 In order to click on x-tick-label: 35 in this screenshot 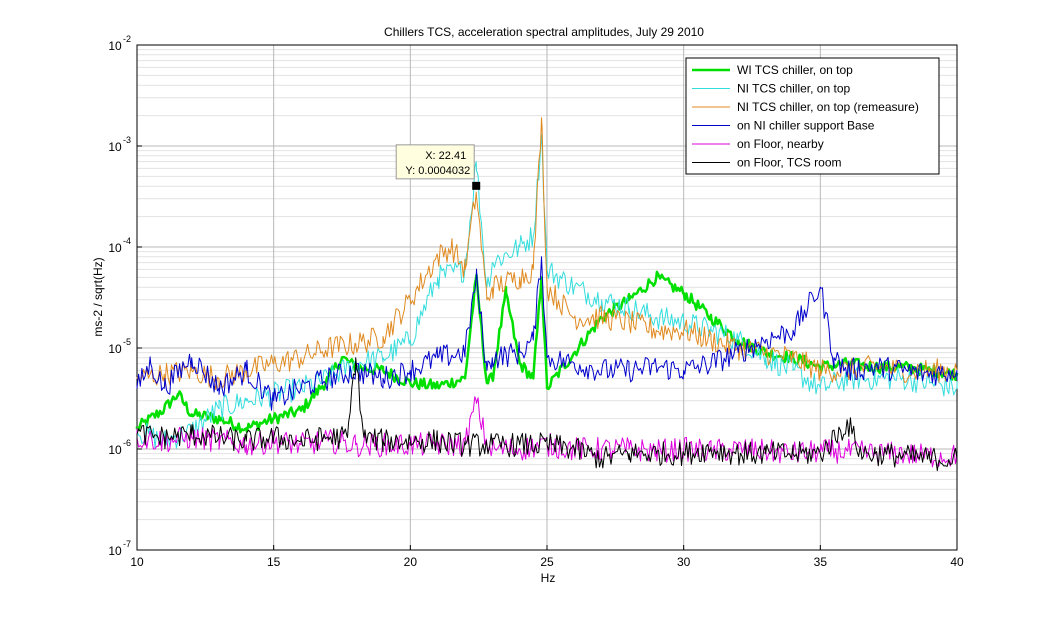, I will do `click(821, 562)`.